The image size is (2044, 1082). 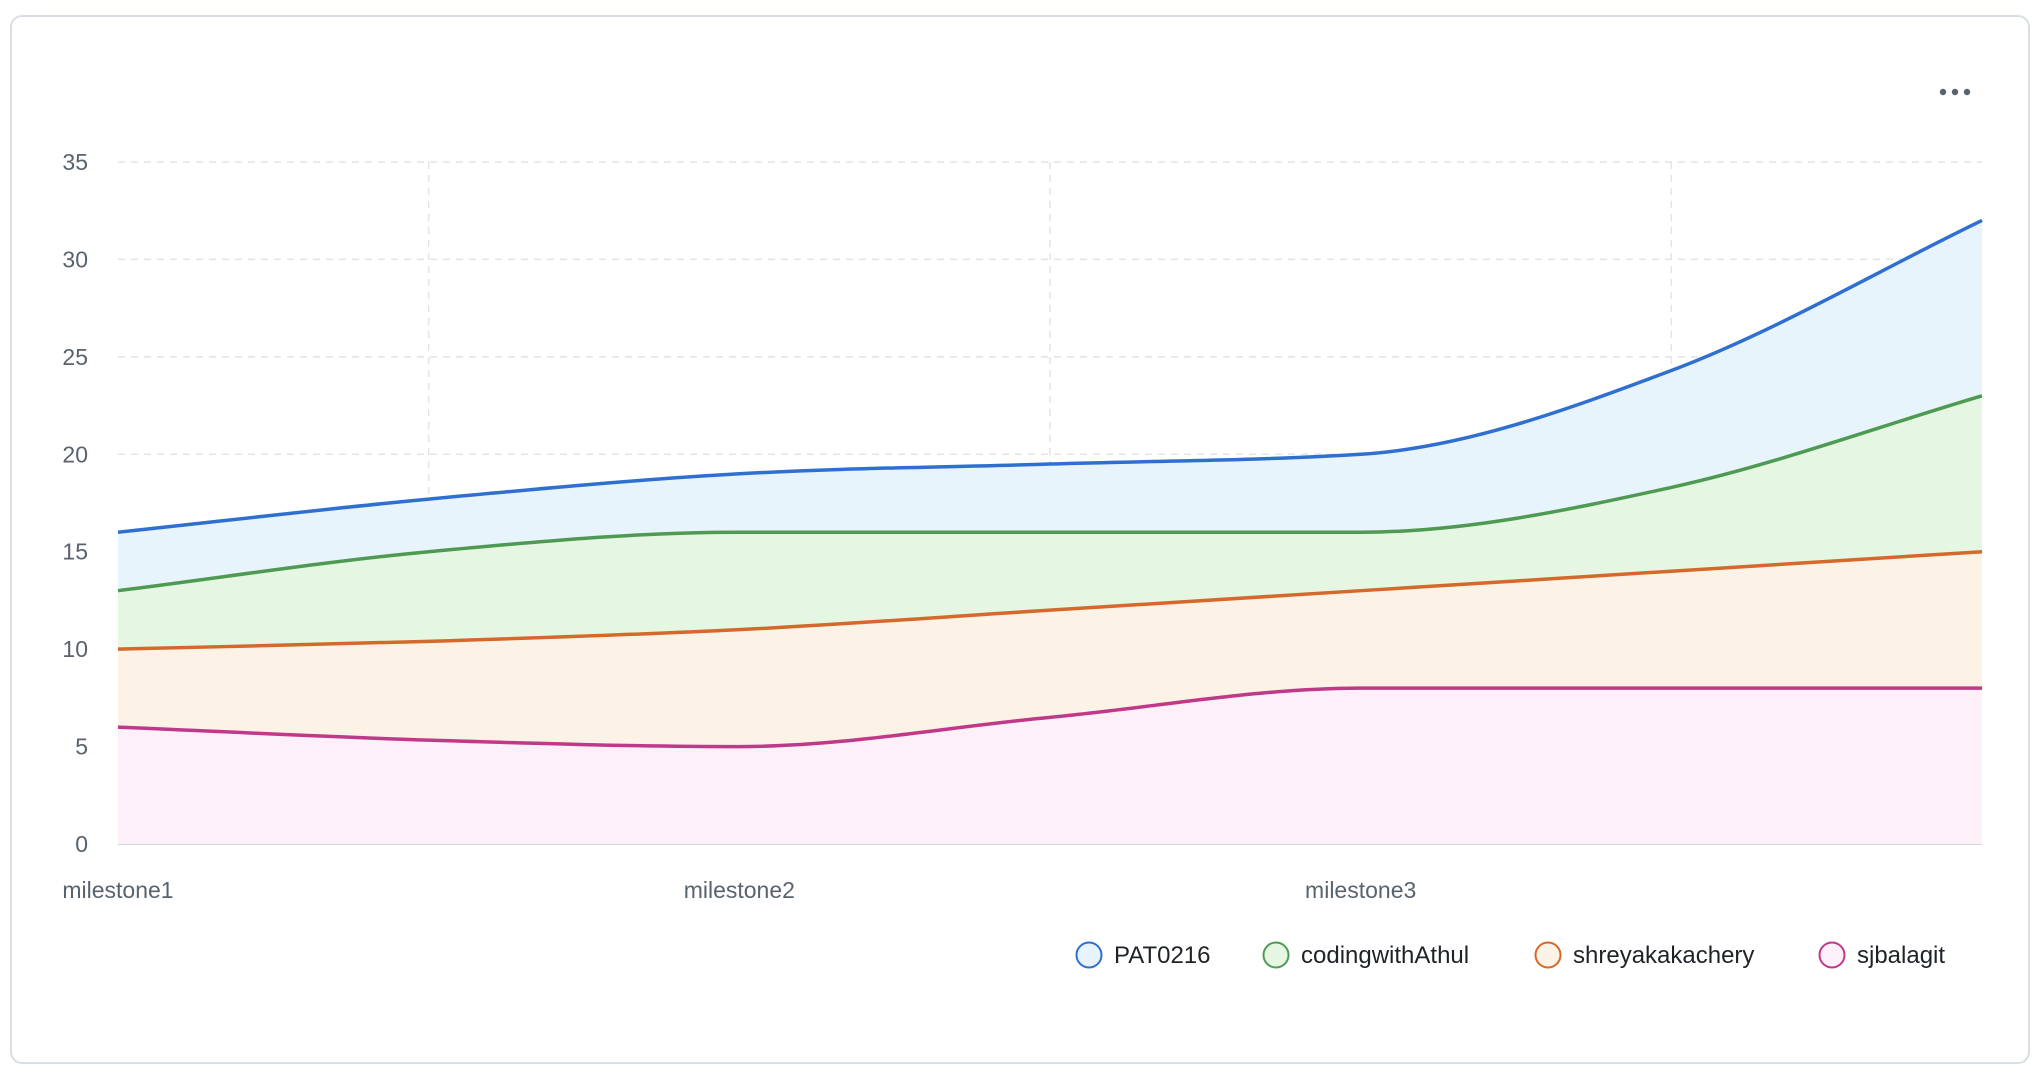 I want to click on legend-item-sjbalagit: sjbalagit, so click(x=1882, y=955).